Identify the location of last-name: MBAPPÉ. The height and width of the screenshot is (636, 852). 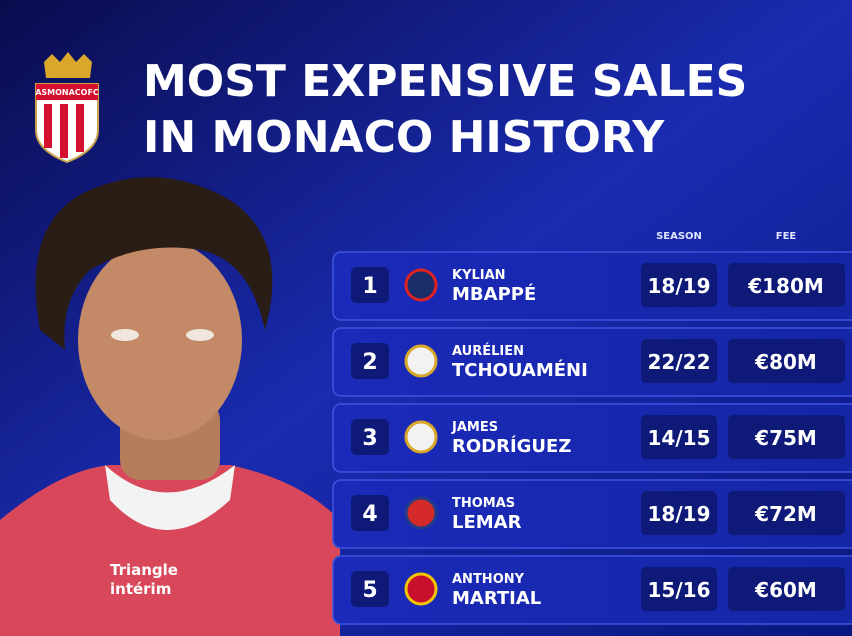
(494, 294).